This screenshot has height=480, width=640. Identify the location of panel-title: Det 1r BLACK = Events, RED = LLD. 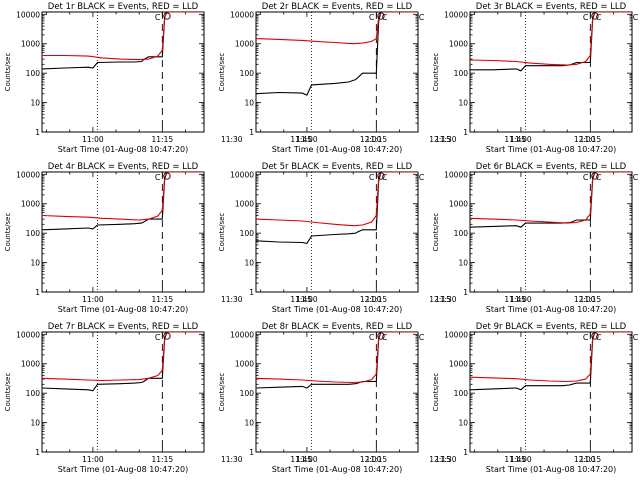
(123, 7).